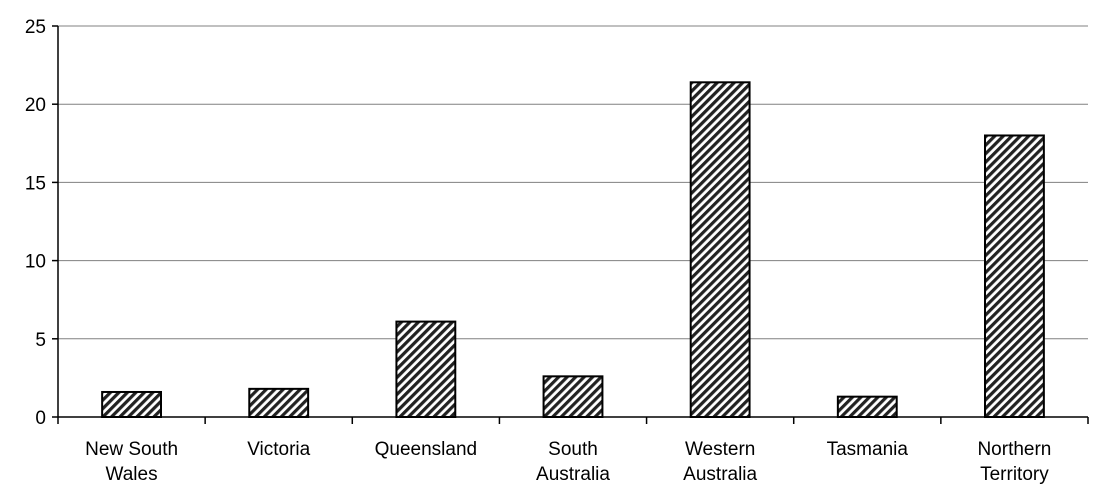 The image size is (1103, 490). Describe the element at coordinates (40, 340) in the screenshot. I see `y-tick-label: 5` at that location.